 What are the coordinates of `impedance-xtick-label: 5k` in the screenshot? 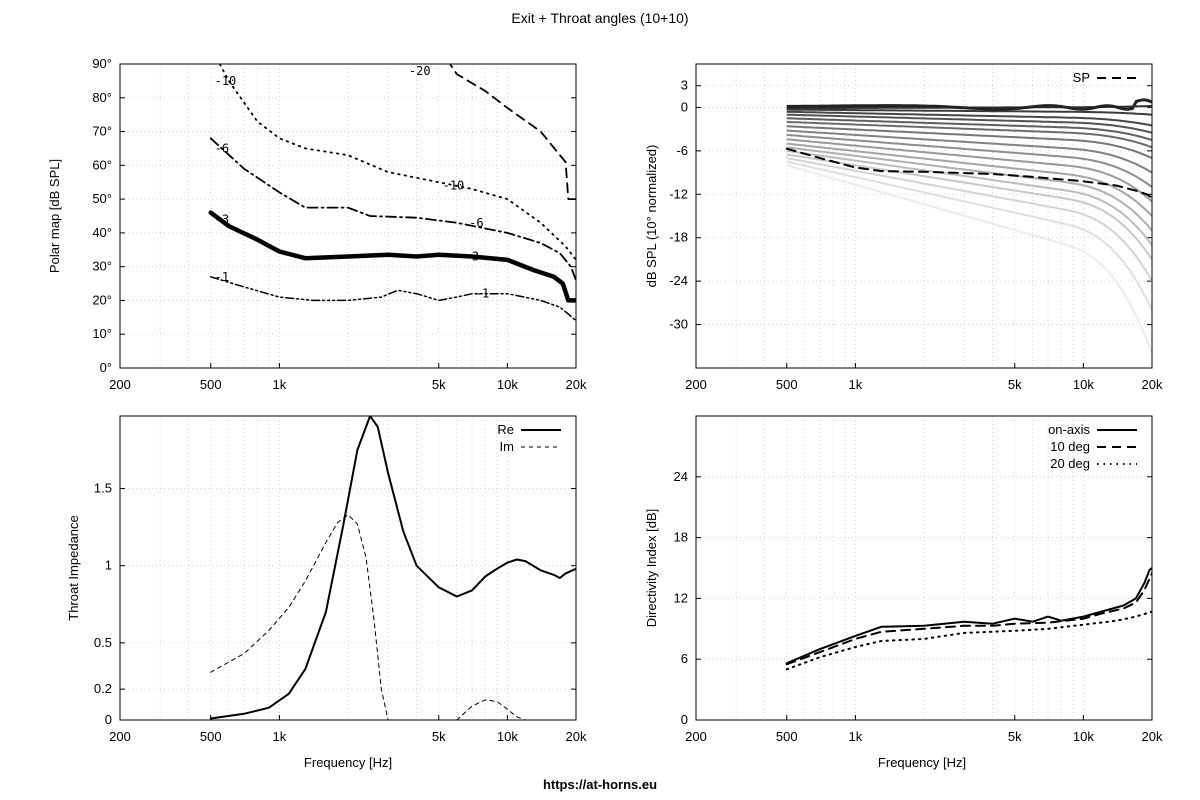 It's located at (439, 736).